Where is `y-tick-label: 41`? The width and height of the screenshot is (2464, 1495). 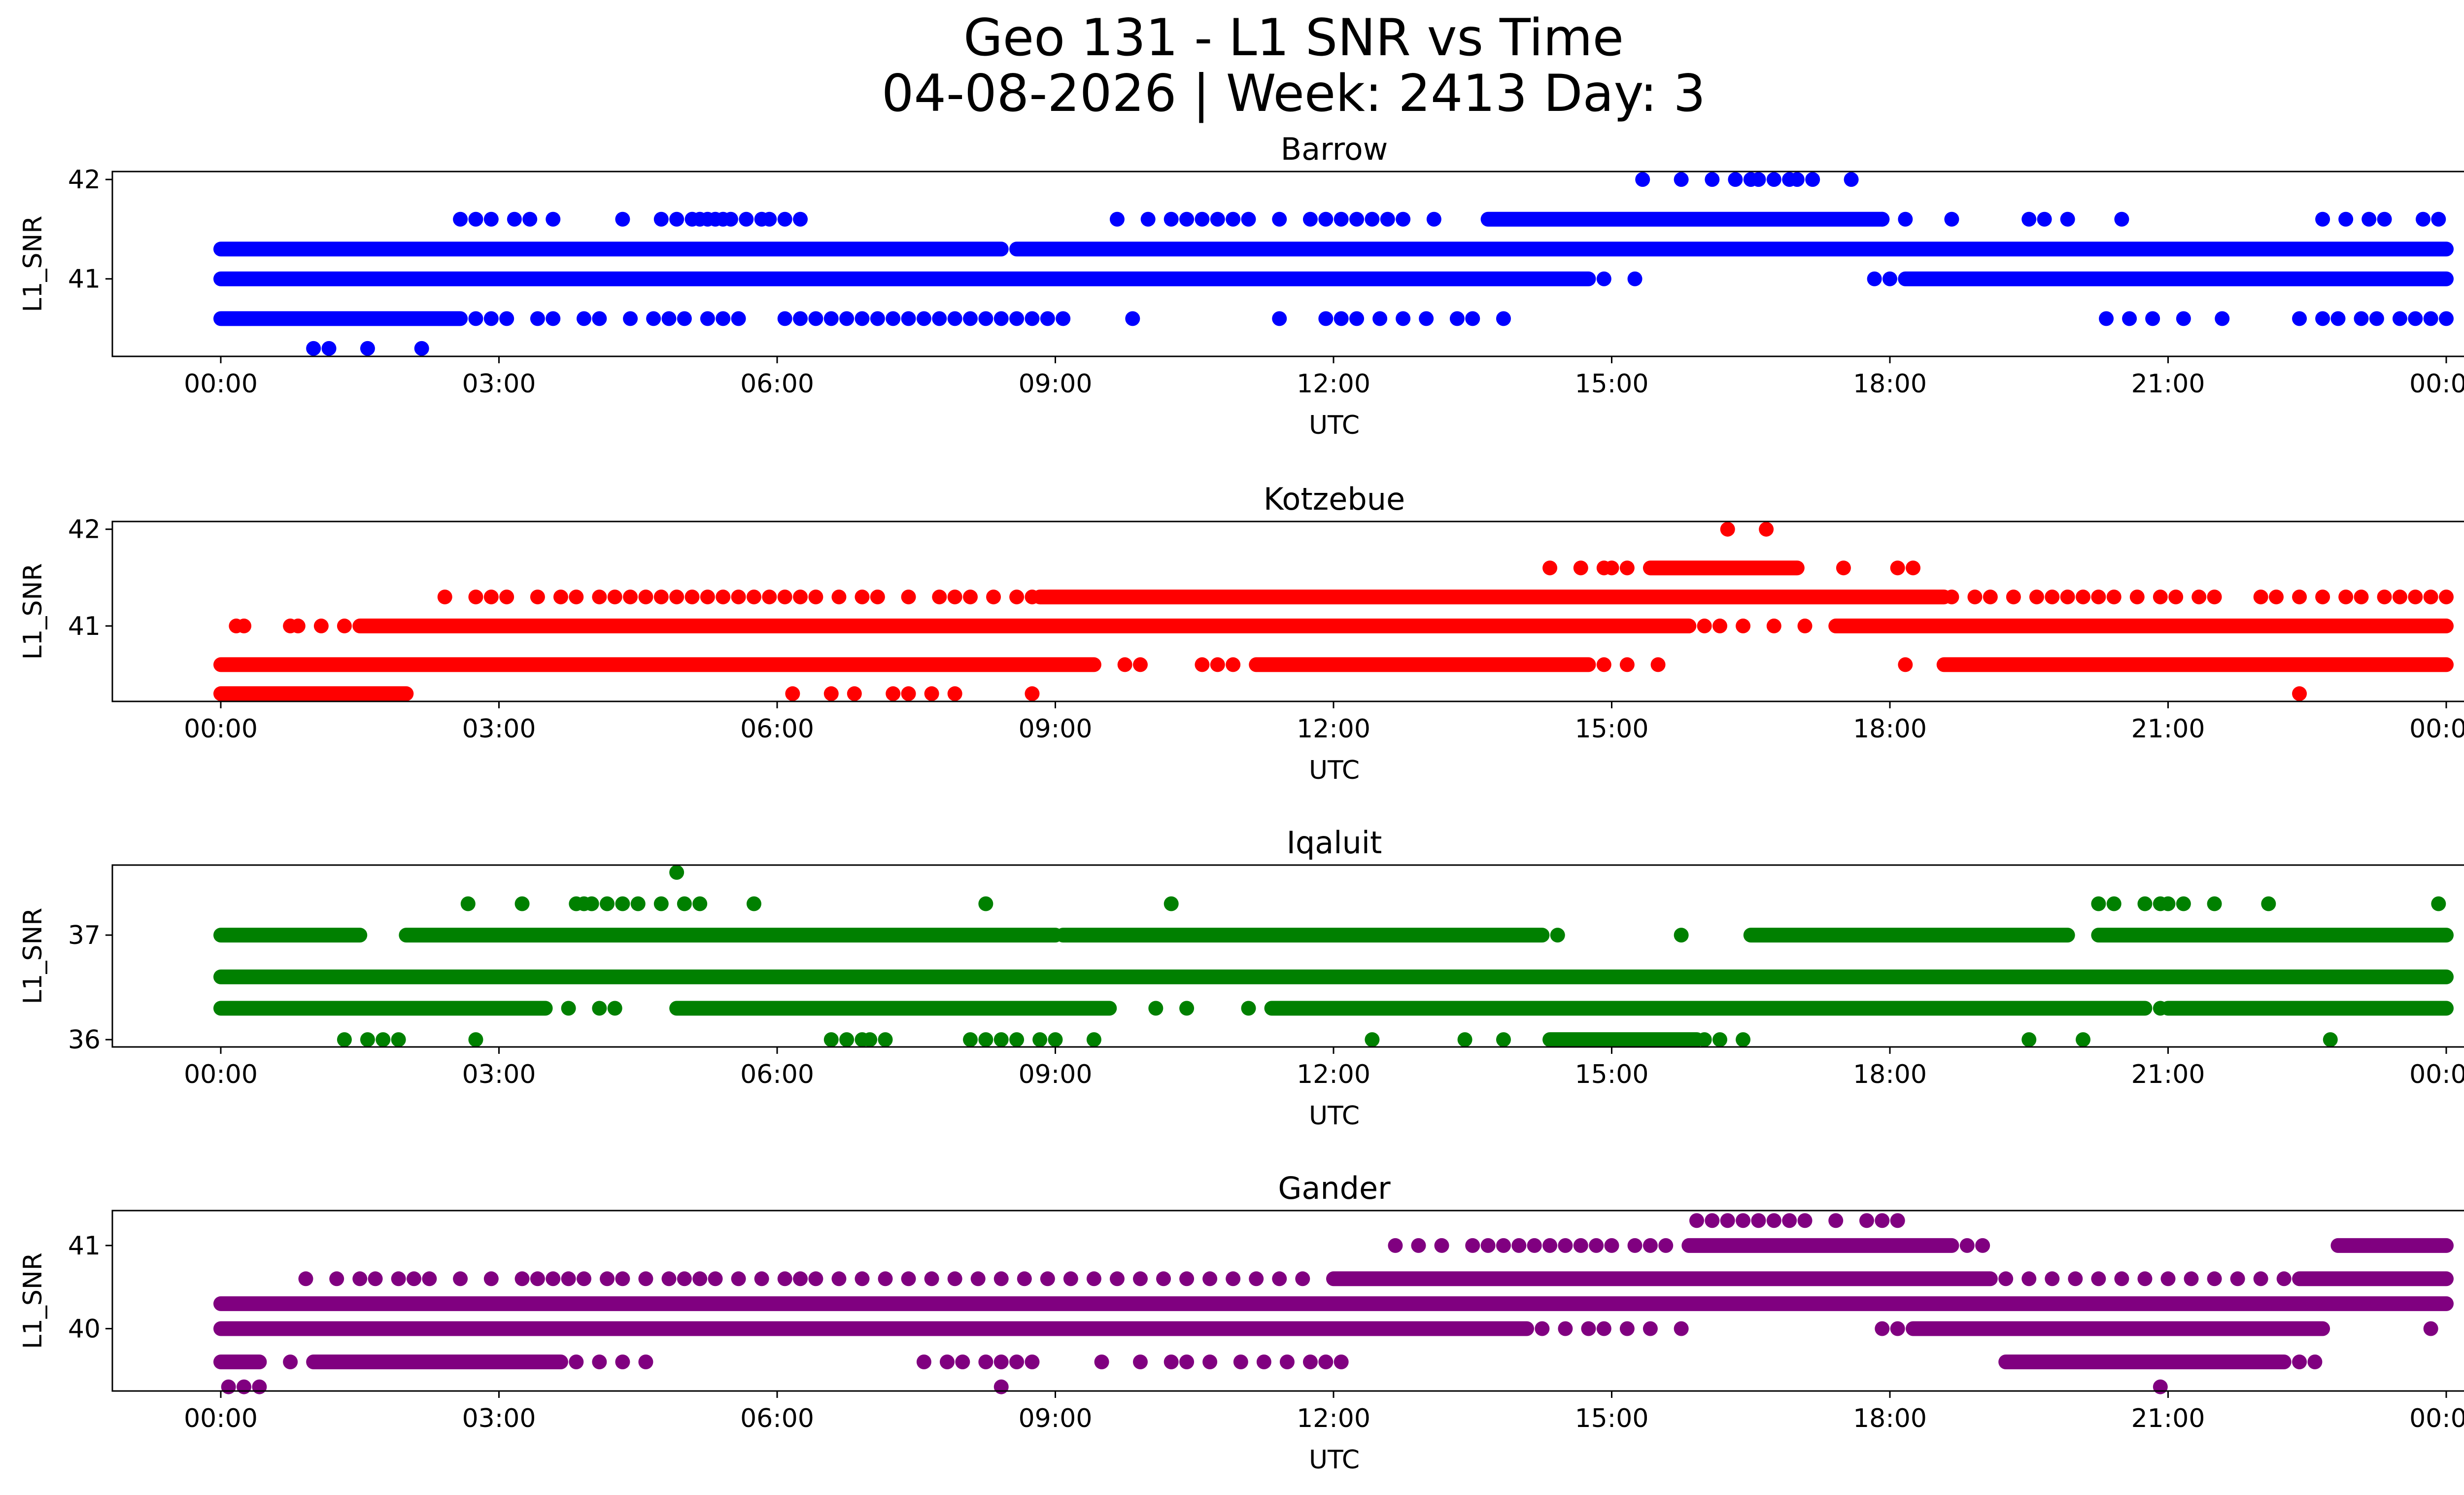 y-tick-label: 41 is located at coordinates (84, 626).